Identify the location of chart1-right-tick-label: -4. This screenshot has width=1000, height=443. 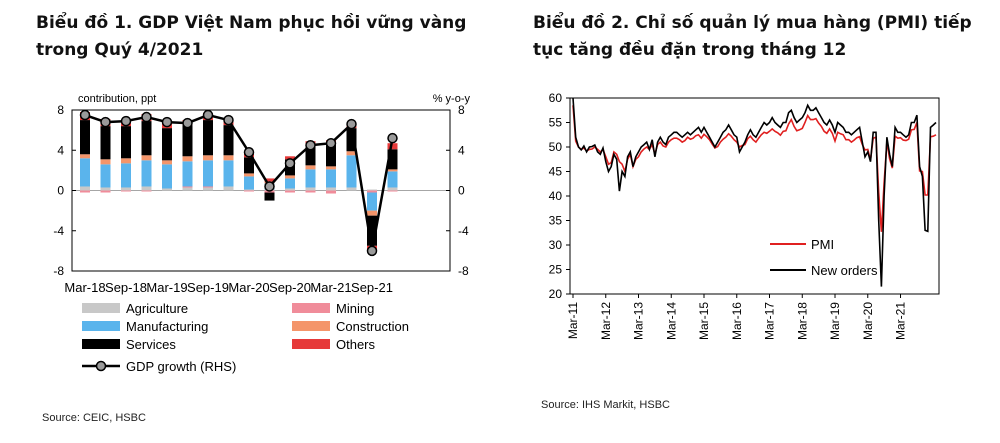
(463, 231).